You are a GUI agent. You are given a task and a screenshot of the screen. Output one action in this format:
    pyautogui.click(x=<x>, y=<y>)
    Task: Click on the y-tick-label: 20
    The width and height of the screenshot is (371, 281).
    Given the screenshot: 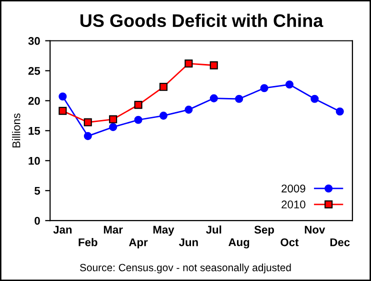 What is the action you would take?
    pyautogui.click(x=34, y=100)
    